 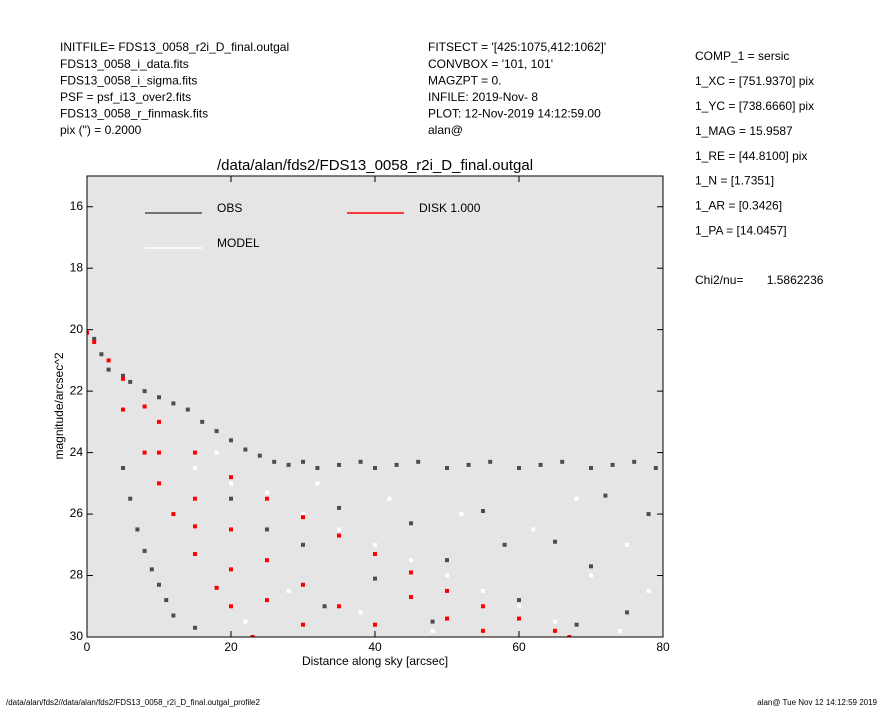 I want to click on y-tick-label: 30, so click(x=77, y=636).